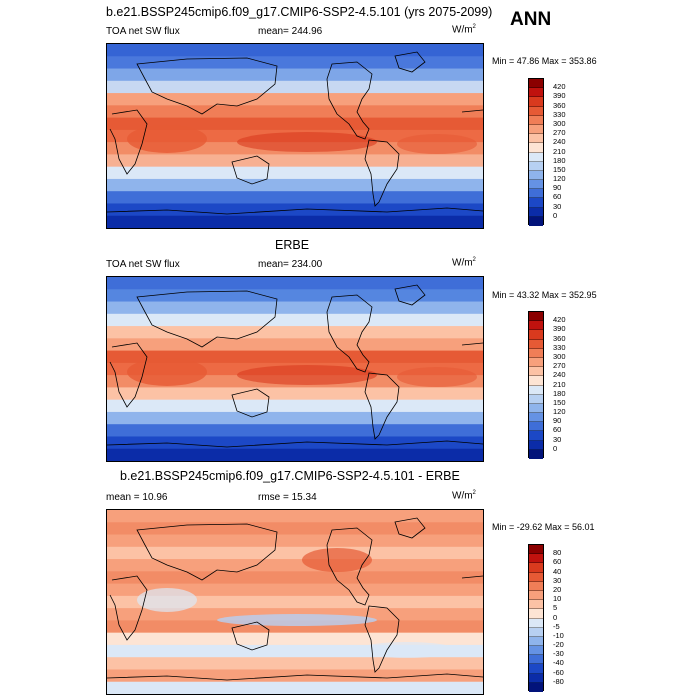  Describe the element at coordinates (464, 496) in the screenshot. I see `panel-3-units: W/m2` at that location.